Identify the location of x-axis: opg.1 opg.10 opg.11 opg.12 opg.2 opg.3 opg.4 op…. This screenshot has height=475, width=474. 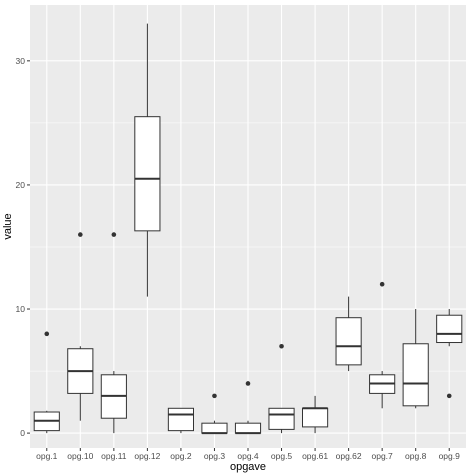
(248, 454).